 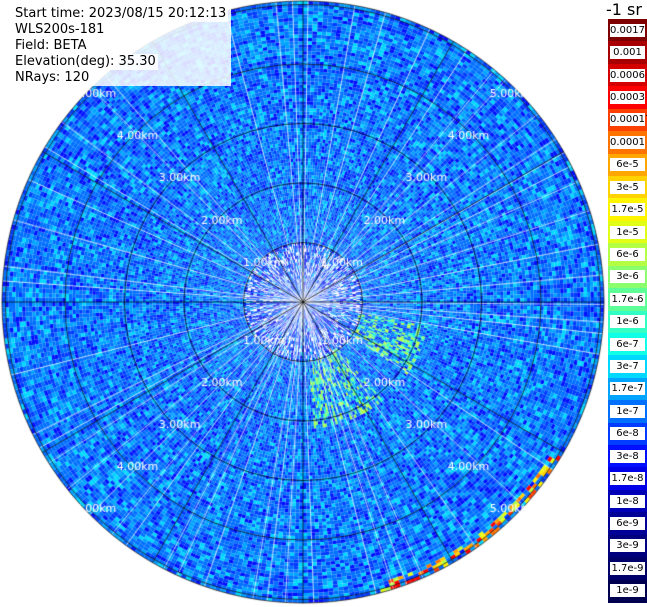 What do you see at coordinates (627, 75) in the screenshot?
I see `colorbar-tick-label: 0.0006` at bounding box center [627, 75].